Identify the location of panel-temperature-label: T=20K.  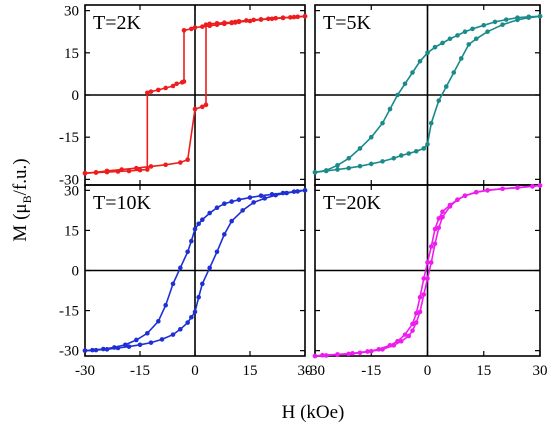
(352, 203).